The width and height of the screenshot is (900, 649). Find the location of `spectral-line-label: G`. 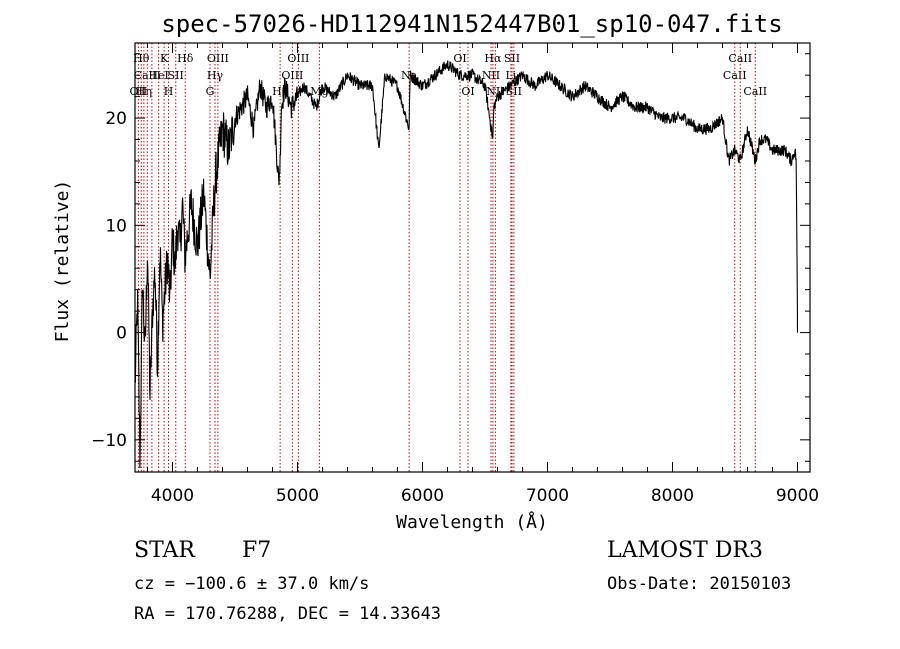

spectral-line-label: G is located at coordinates (210, 91).